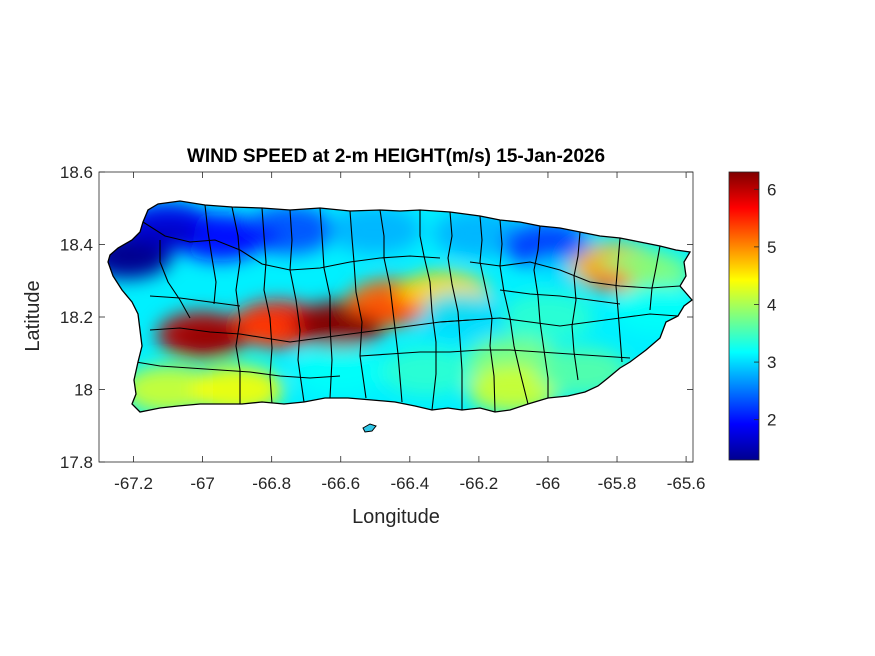 The width and height of the screenshot is (875, 656). What do you see at coordinates (340, 483) in the screenshot?
I see `x-tick-label: -66.6` at bounding box center [340, 483].